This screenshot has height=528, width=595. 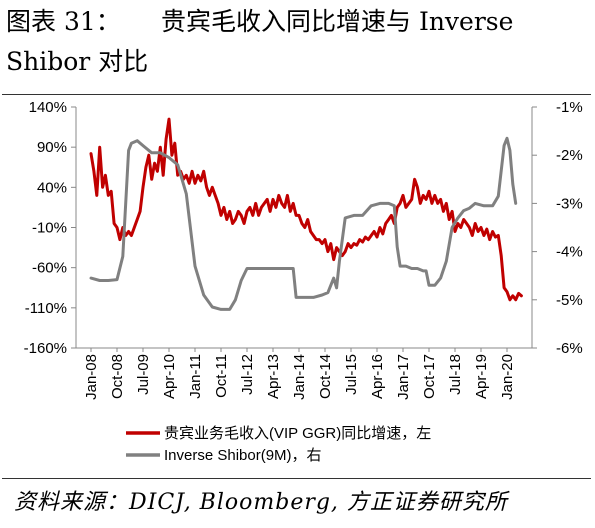 What do you see at coordinates (49, 228) in the screenshot?
I see `left-y-tick-label: -10%` at bounding box center [49, 228].